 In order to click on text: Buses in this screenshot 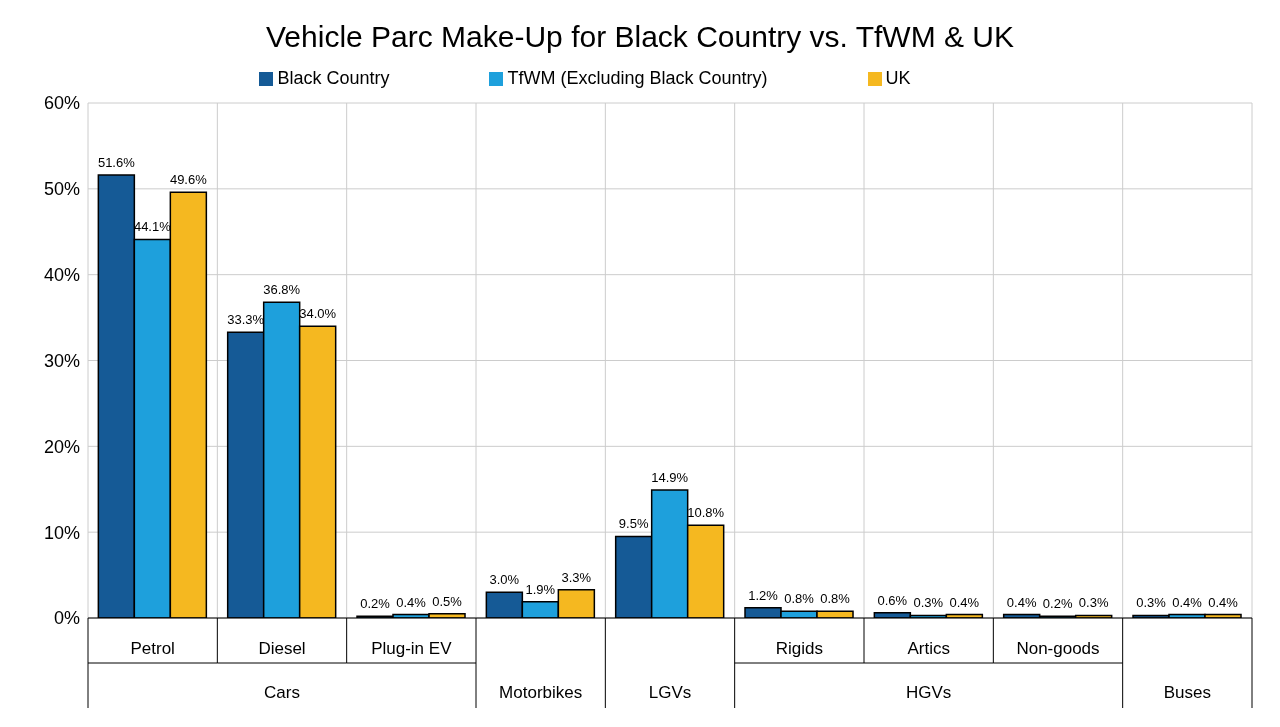, I will do `click(1187, 692)`.